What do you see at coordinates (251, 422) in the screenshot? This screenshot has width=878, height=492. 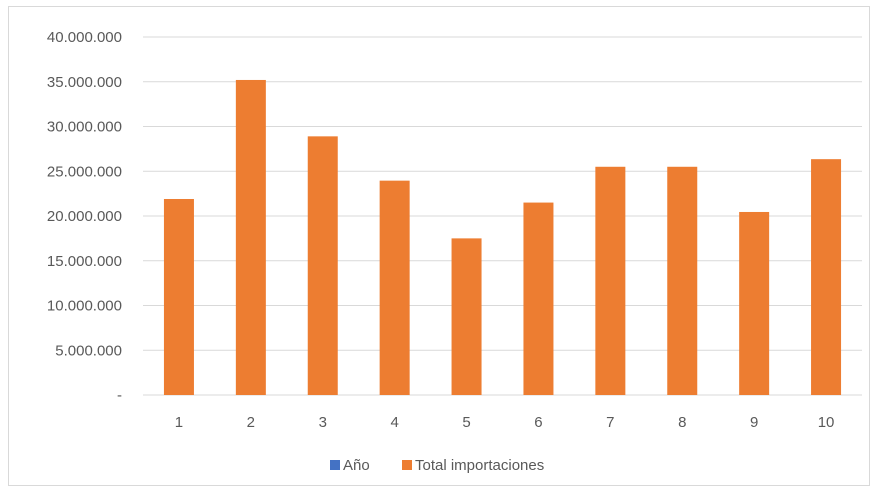 I see `x-tick-label: 2` at bounding box center [251, 422].